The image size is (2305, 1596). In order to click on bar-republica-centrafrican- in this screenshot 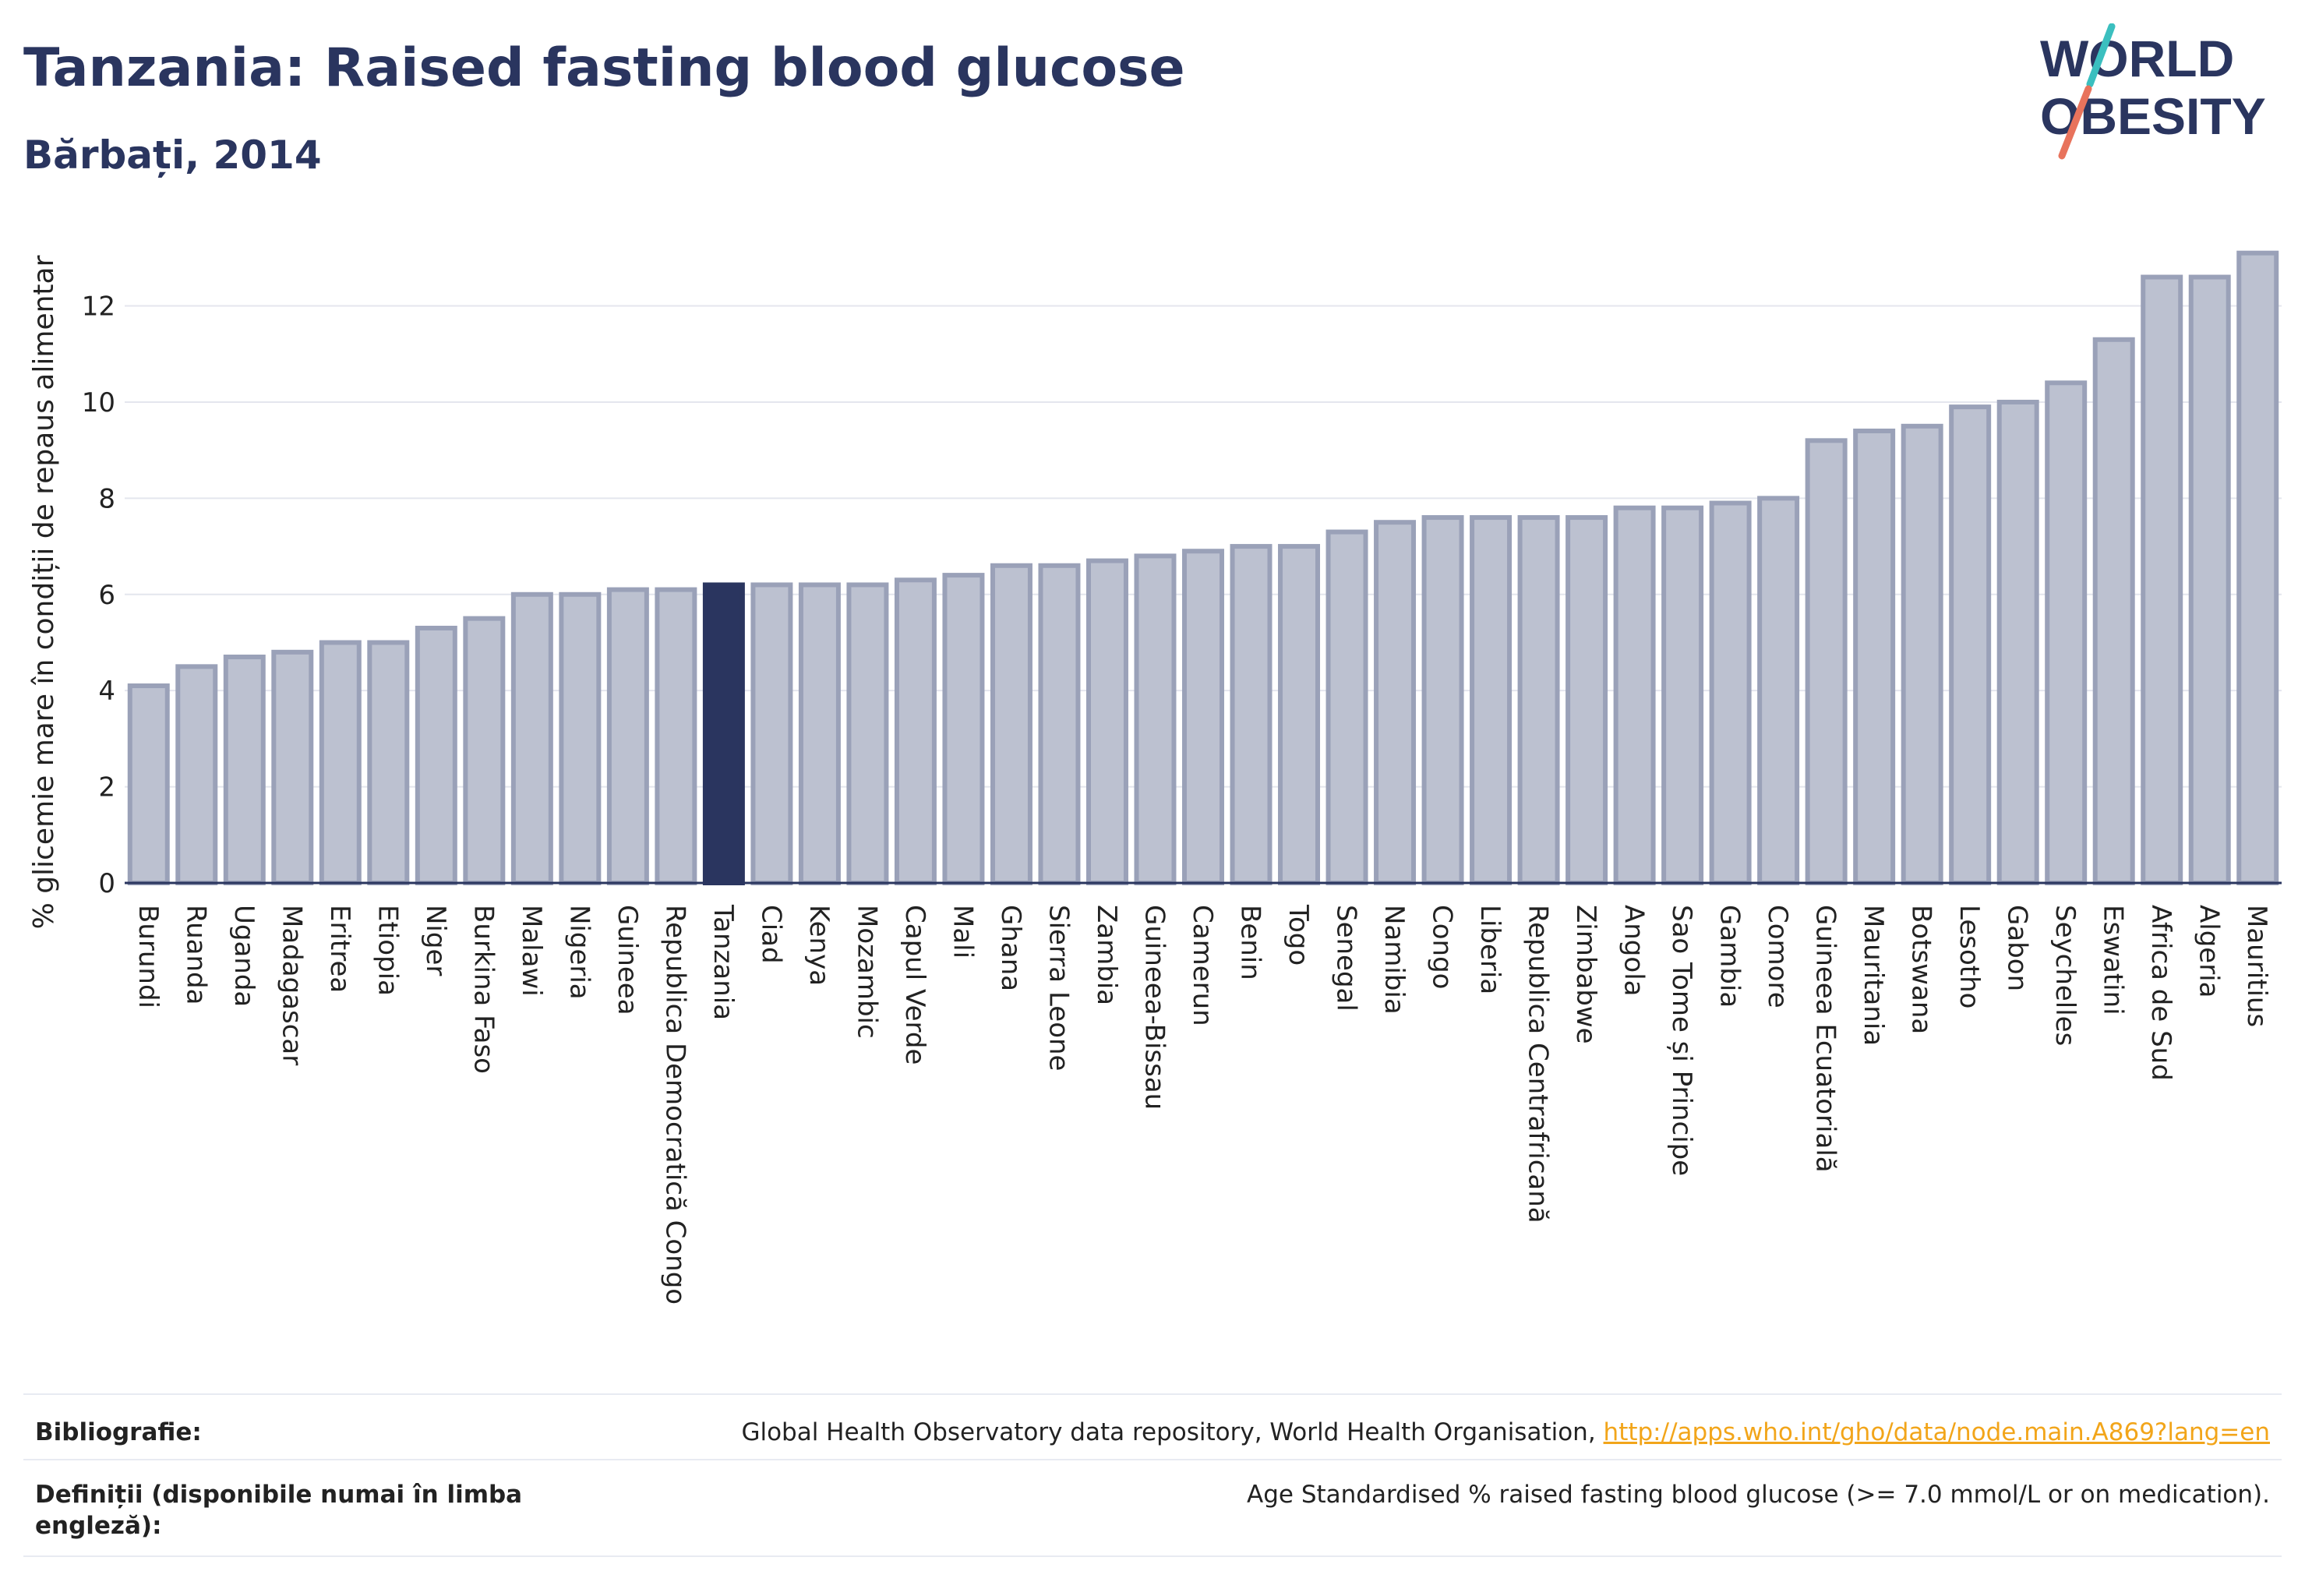, I will do `click(1538, 700)`.